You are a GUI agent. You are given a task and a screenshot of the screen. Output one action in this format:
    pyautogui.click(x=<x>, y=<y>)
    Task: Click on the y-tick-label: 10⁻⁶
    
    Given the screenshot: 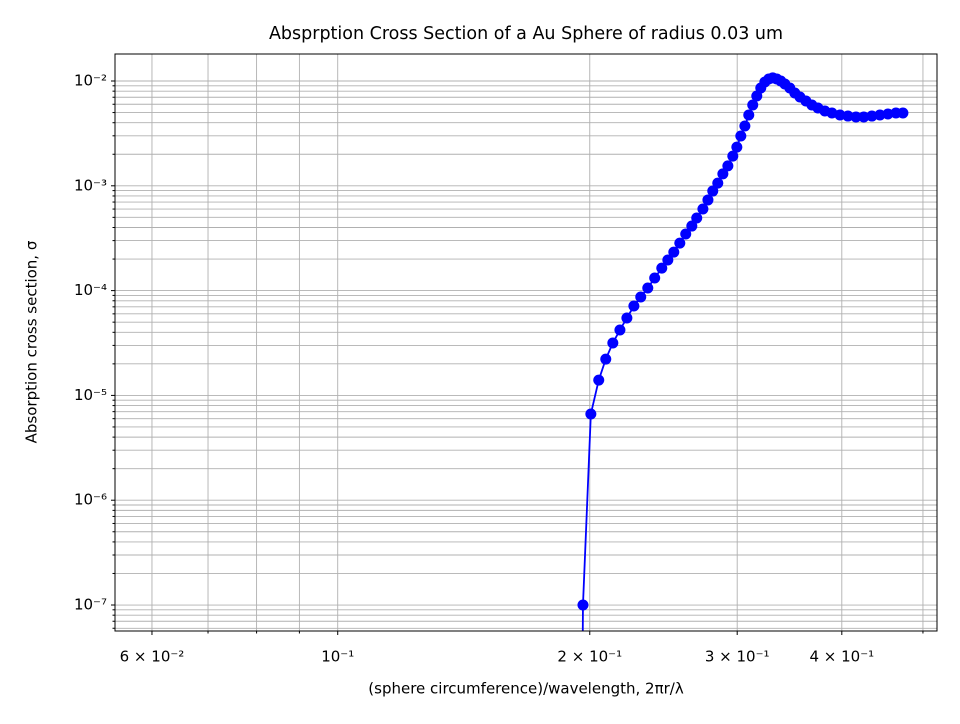 What is the action you would take?
    pyautogui.click(x=90, y=500)
    